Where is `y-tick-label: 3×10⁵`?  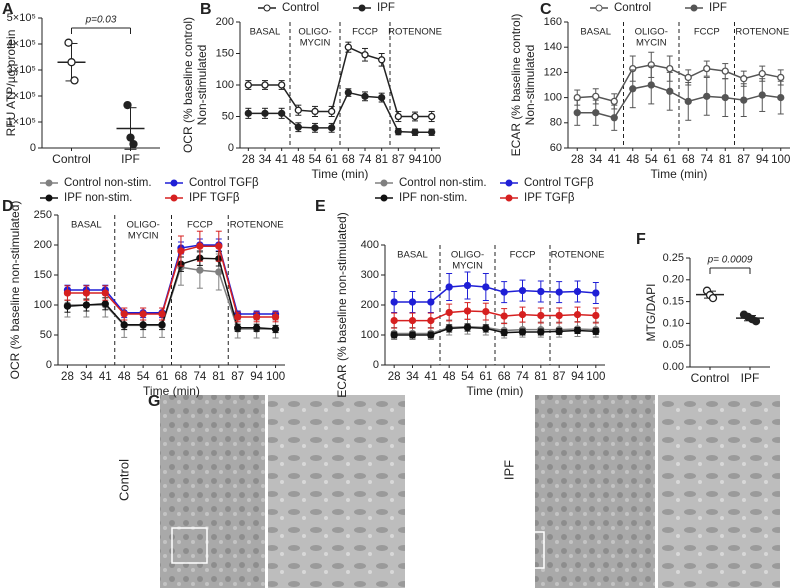 y-tick-label: 3×10⁵ is located at coordinates (21, 70).